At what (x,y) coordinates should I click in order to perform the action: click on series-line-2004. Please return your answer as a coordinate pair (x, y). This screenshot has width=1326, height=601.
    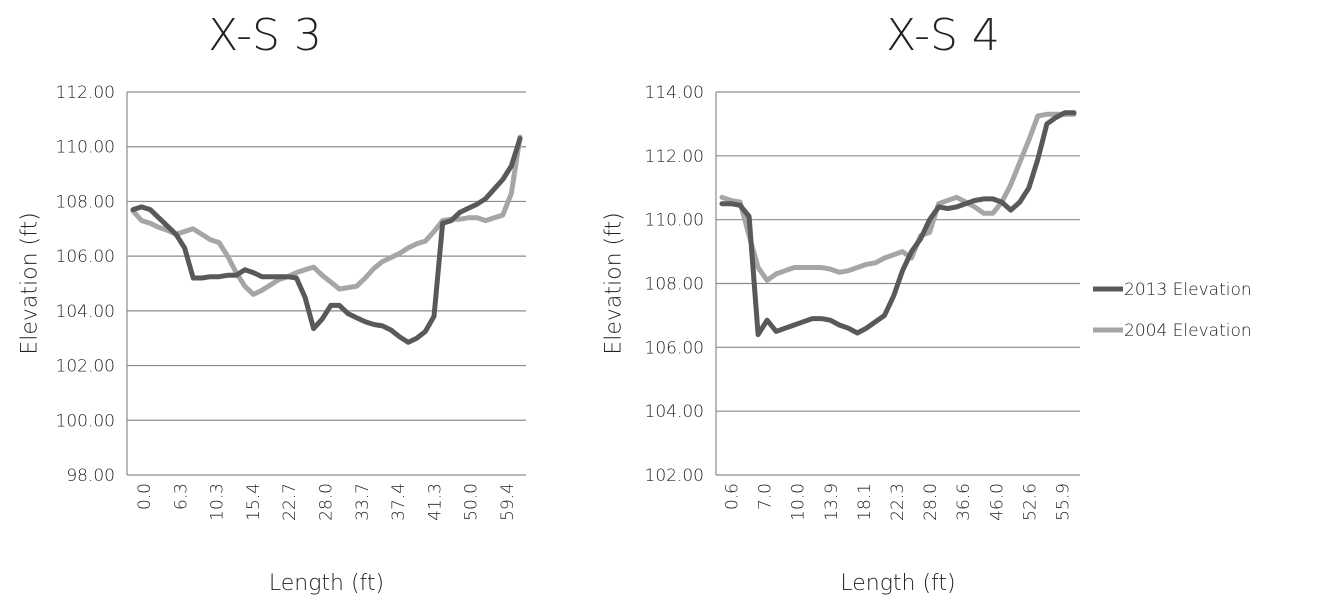
    Looking at the image, I should click on (898, 197).